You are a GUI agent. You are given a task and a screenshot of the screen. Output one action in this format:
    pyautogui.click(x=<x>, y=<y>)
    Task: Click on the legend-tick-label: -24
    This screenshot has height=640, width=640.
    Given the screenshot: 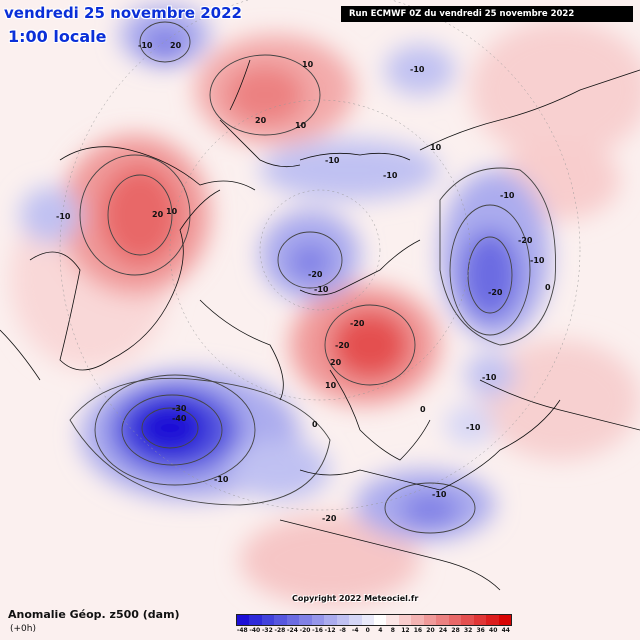 What is the action you would take?
    pyautogui.click(x=292, y=630)
    